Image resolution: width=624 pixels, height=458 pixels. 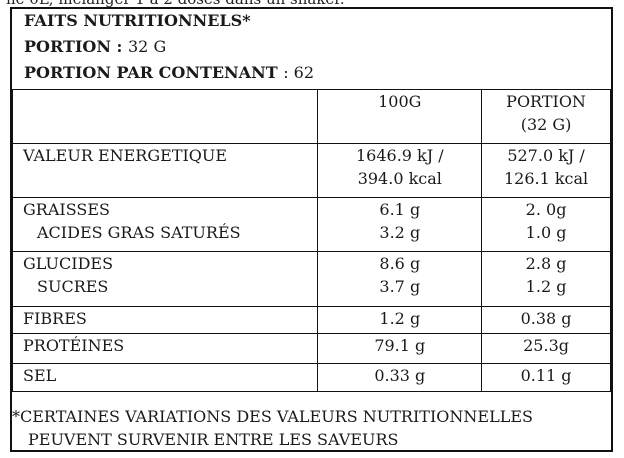 I want to click on sugars-portion-value: 1.2 g, so click(x=546, y=286).